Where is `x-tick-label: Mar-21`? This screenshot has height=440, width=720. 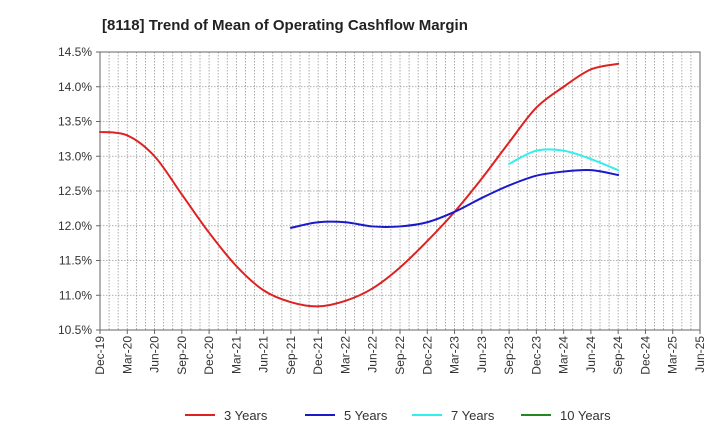 x-tick-label: Mar-21 is located at coordinates (236, 355).